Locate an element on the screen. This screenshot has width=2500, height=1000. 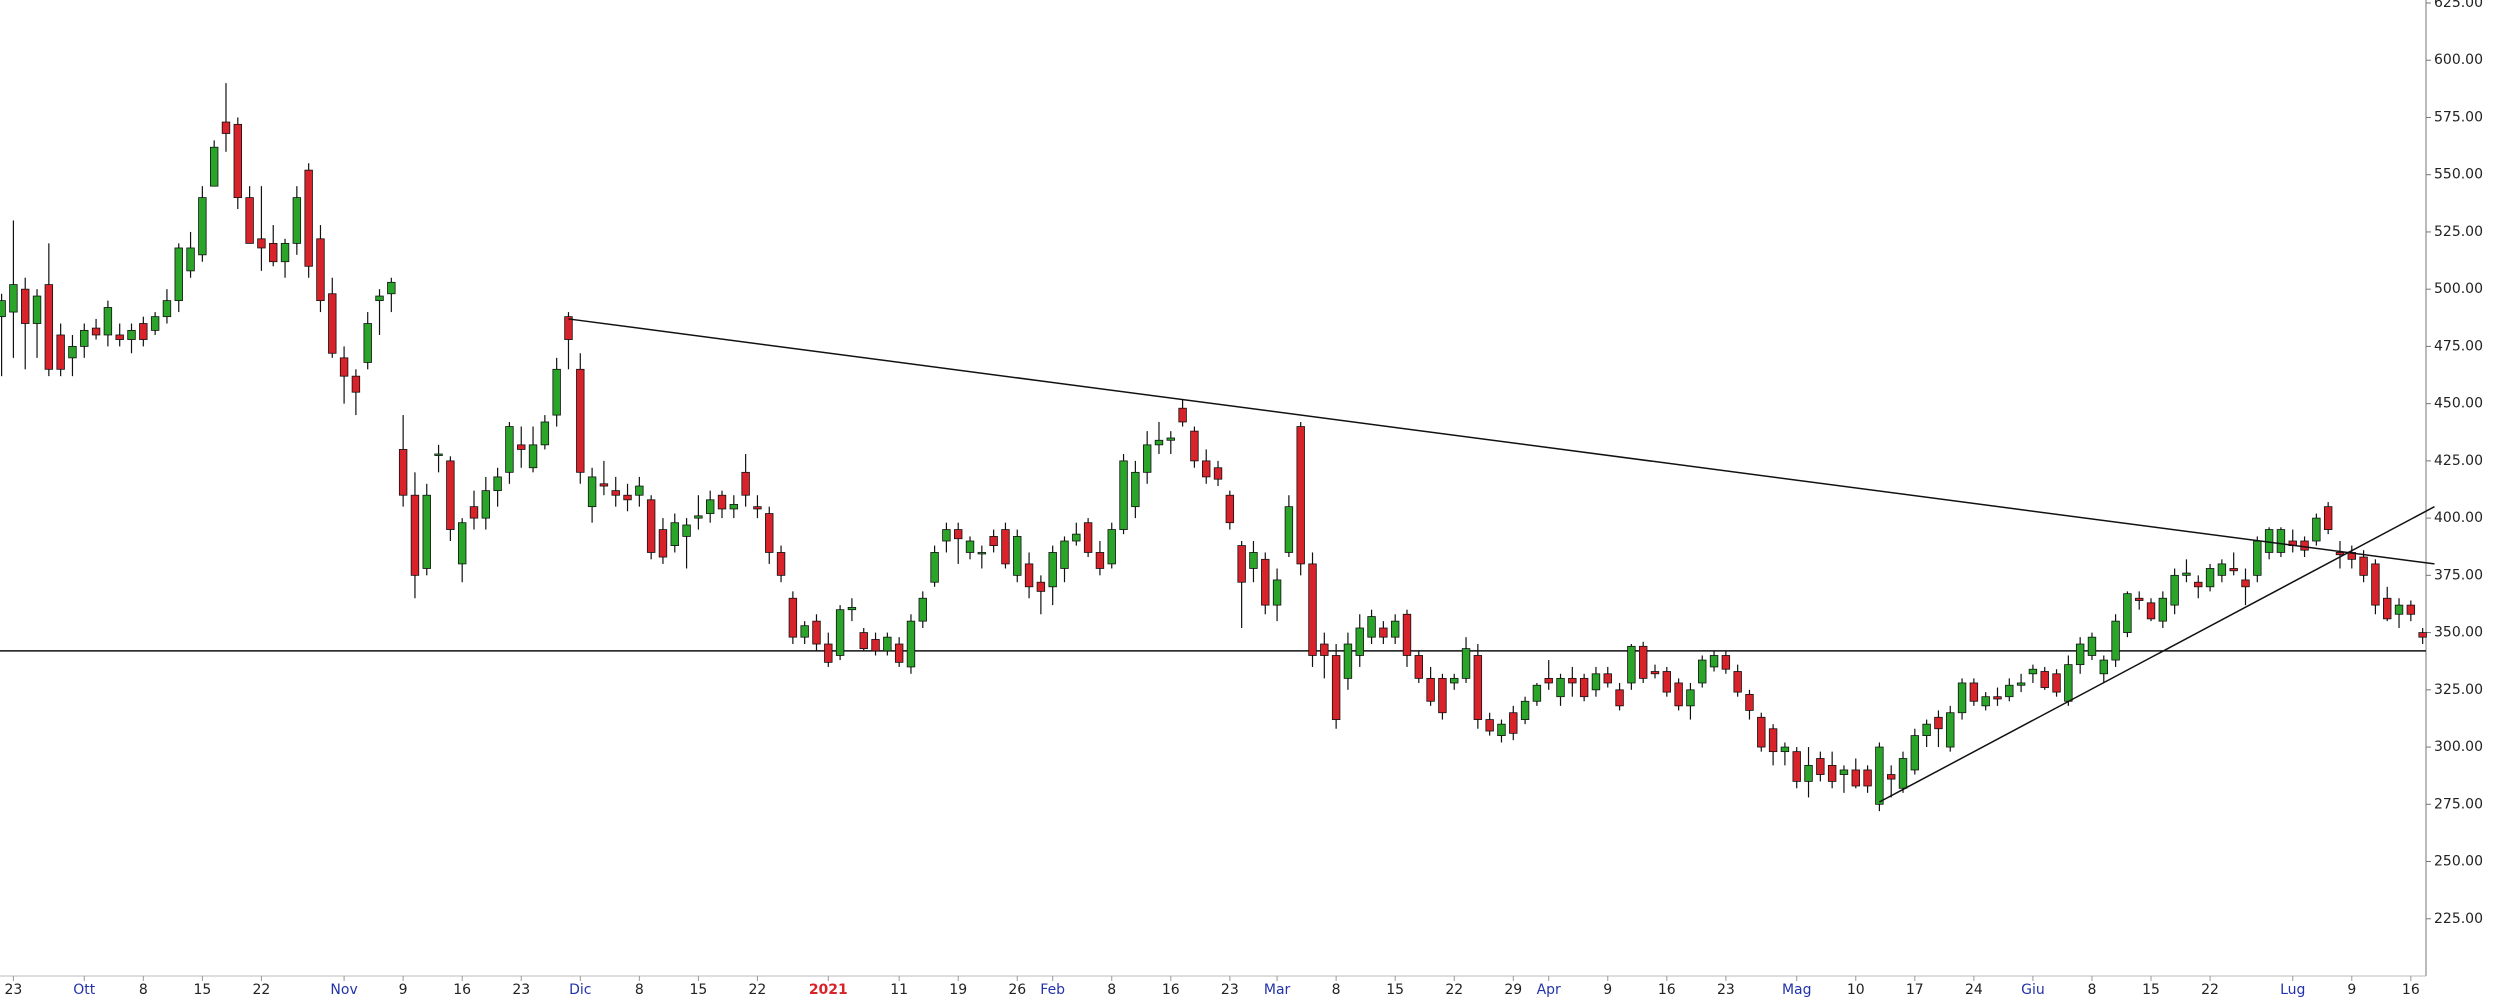
y-tick-label: 600.00 is located at coordinates (2458, 60).